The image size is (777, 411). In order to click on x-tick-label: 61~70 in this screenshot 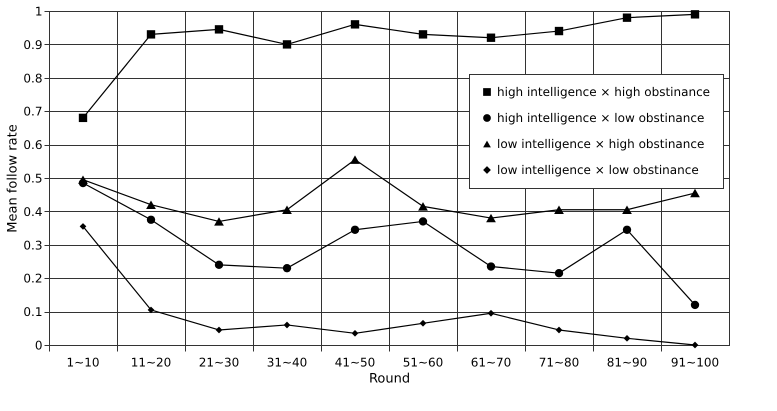, I will do `click(491, 363)`.